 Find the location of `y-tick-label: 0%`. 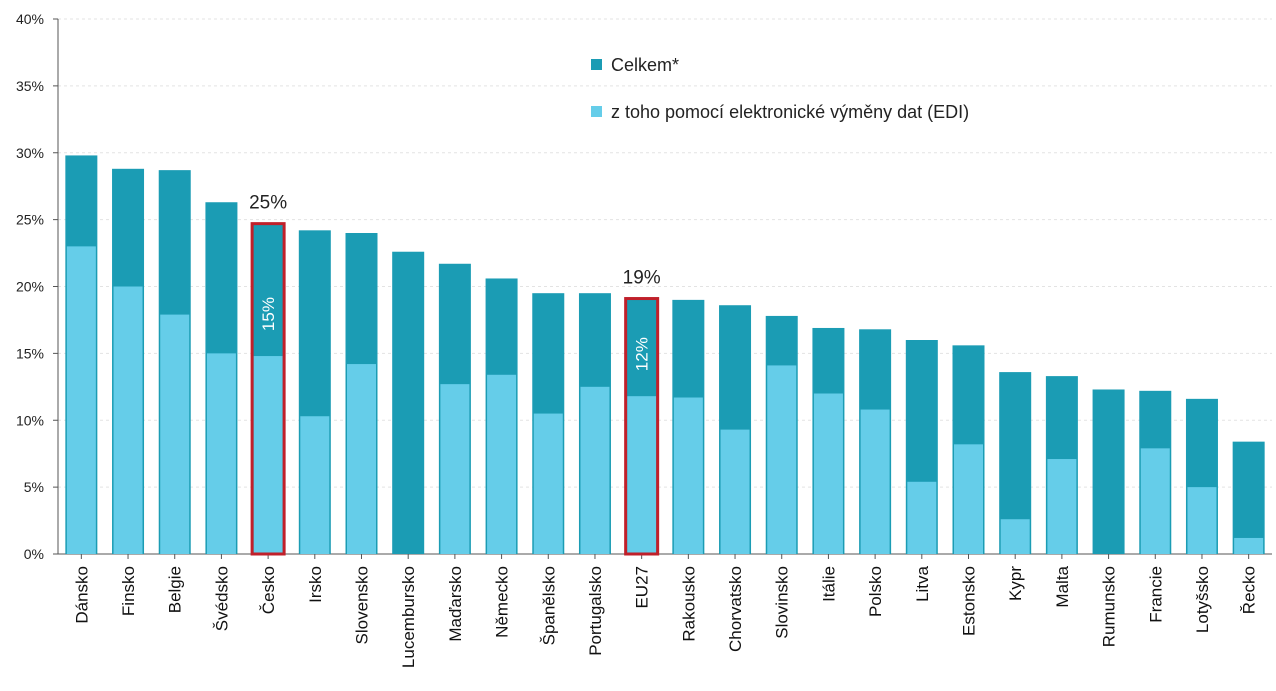

y-tick-label: 0% is located at coordinates (34, 554).